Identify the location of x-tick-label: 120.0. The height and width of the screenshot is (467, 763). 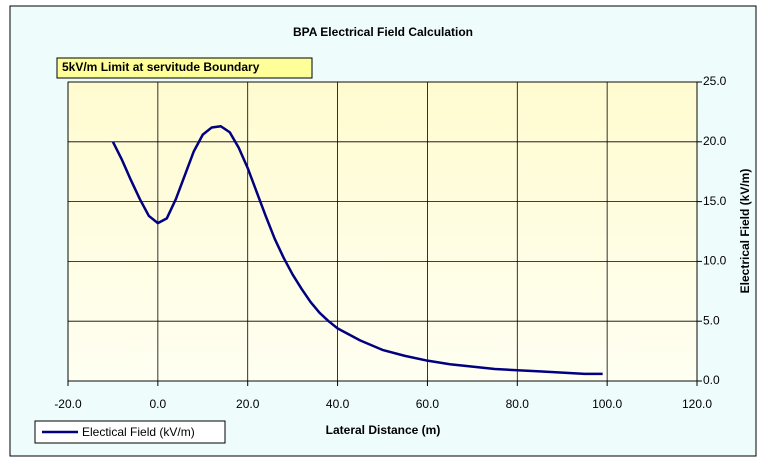
(697, 404).